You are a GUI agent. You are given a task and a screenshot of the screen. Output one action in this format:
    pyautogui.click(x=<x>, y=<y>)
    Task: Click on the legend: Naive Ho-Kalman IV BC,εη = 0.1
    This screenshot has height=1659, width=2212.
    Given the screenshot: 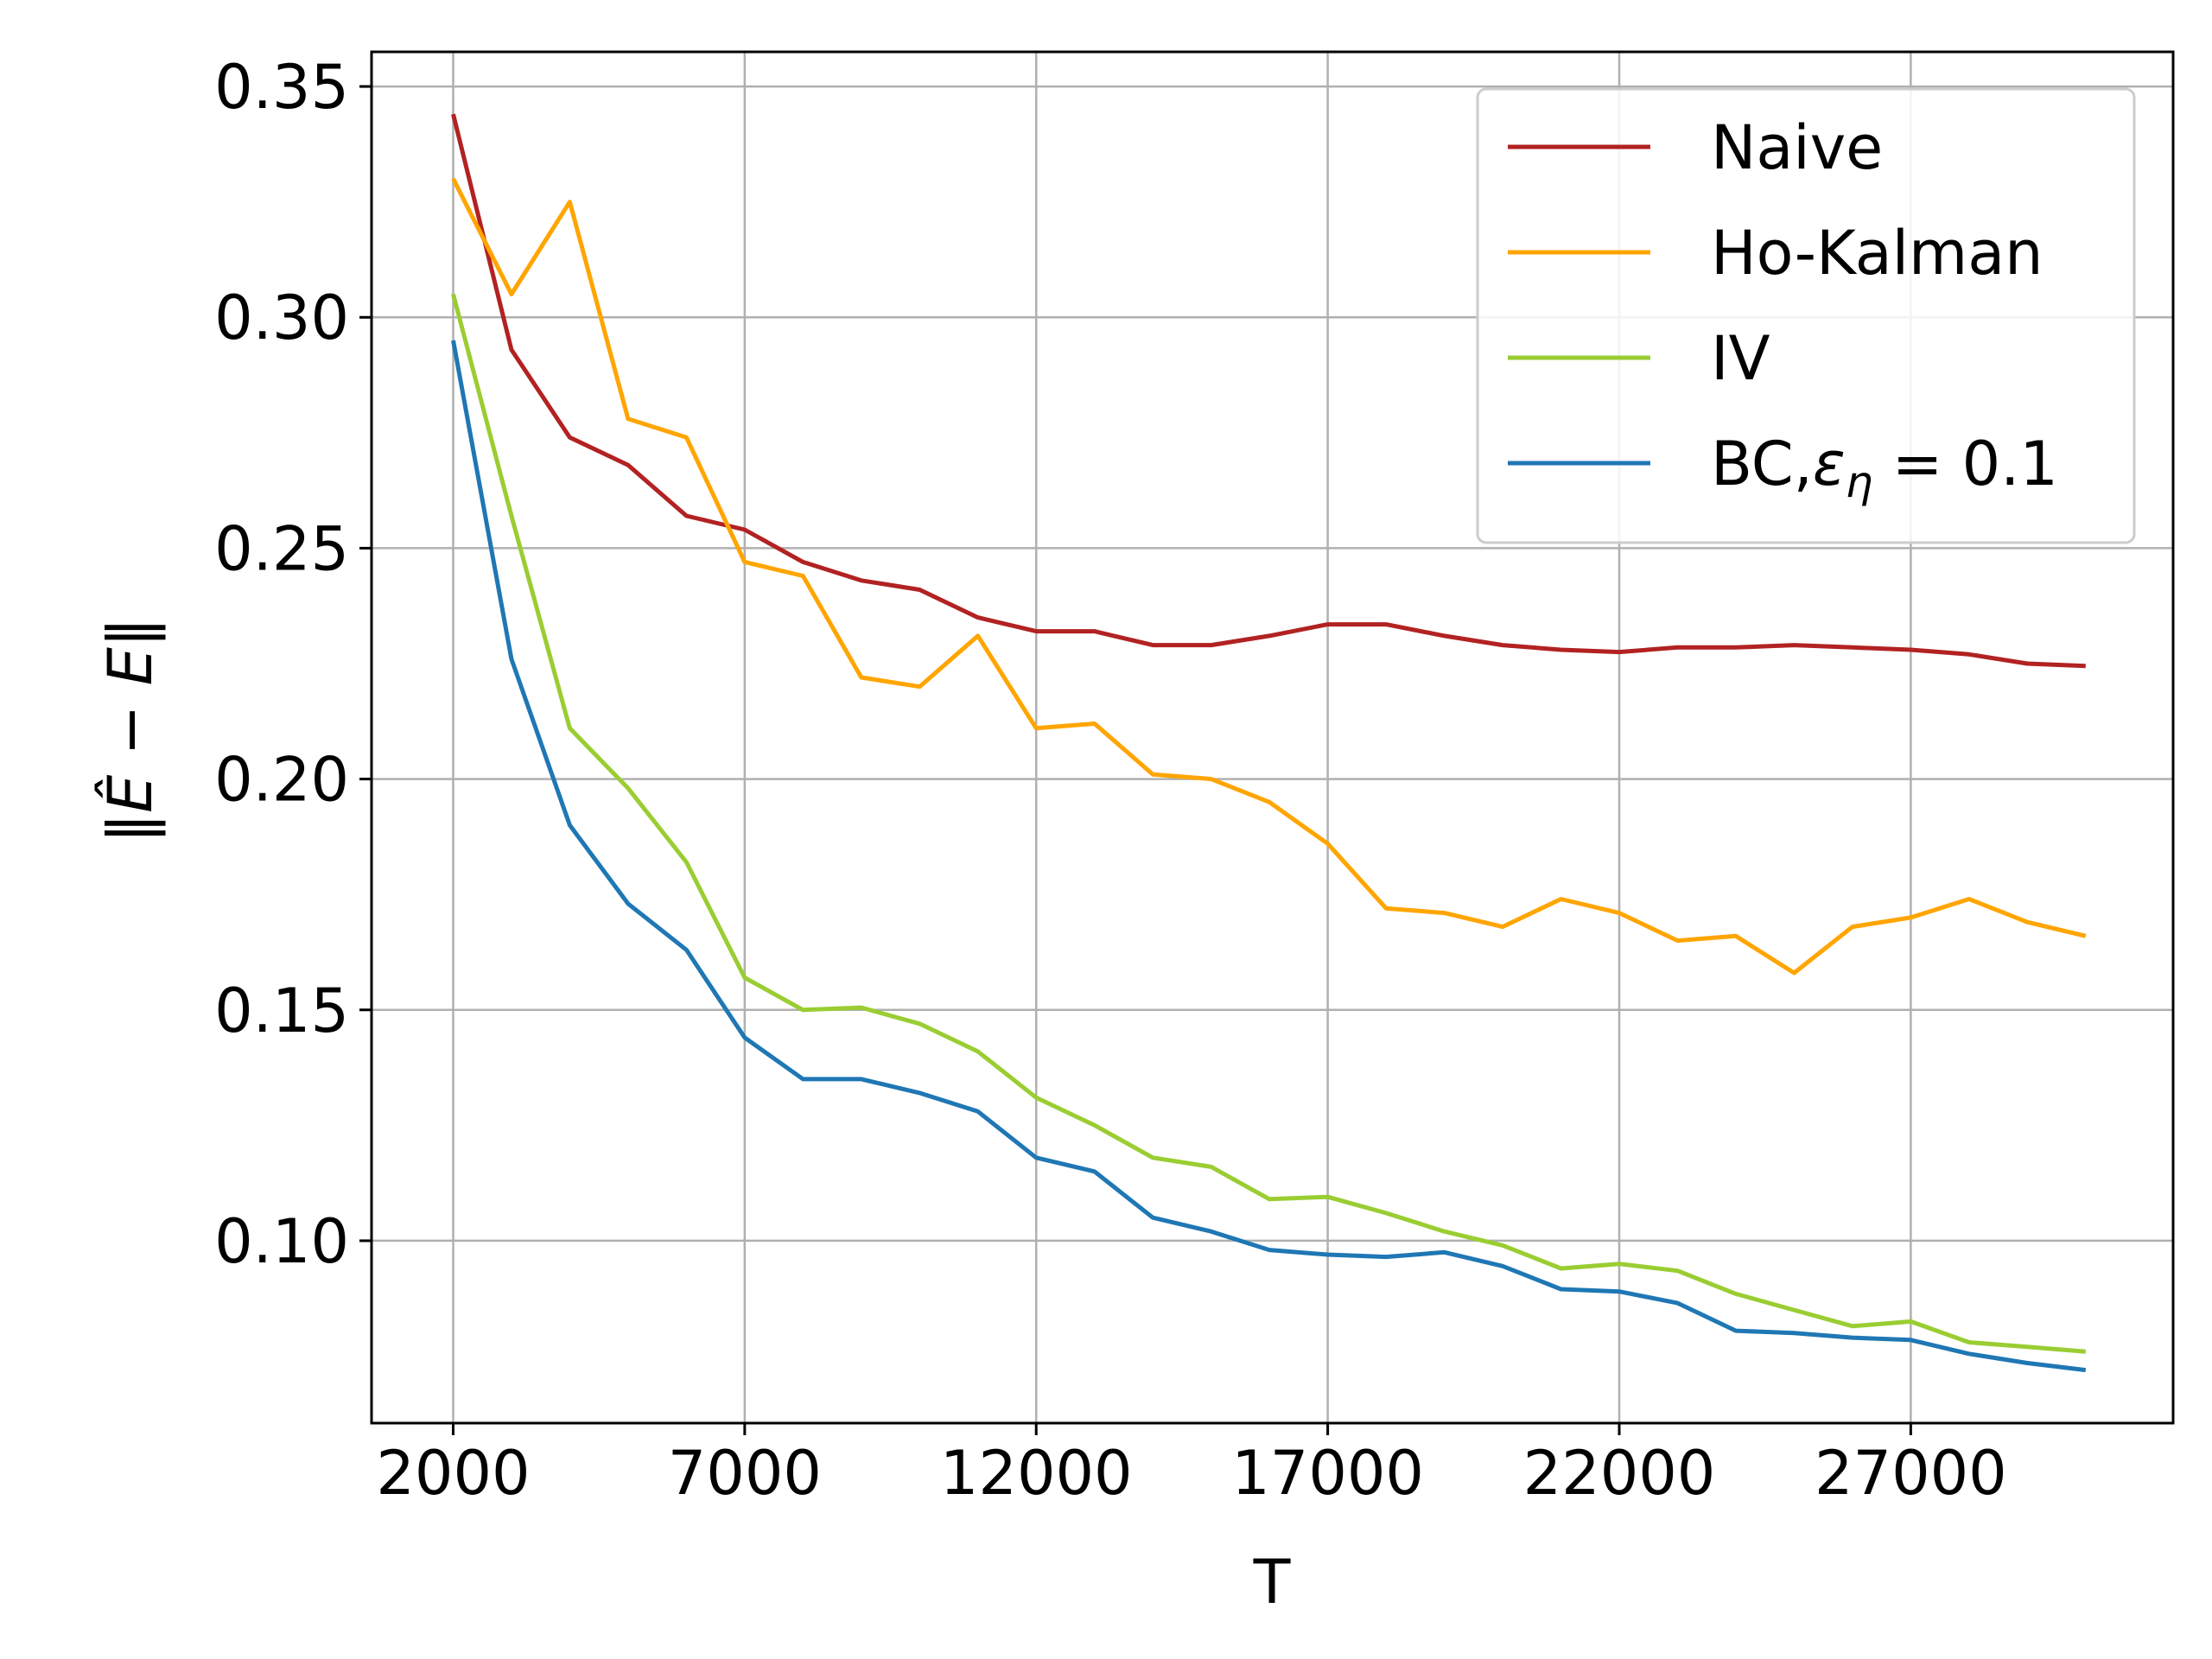 What is the action you would take?
    pyautogui.click(x=1806, y=315)
    